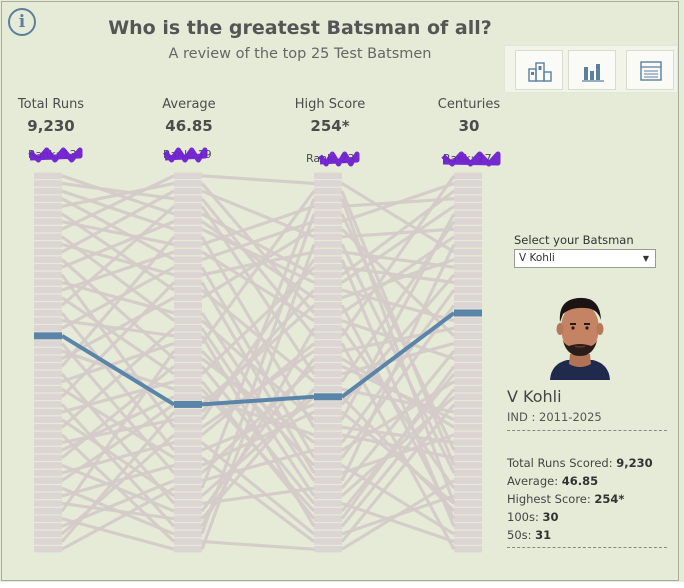  What do you see at coordinates (533, 517) in the screenshot?
I see `stat-hundreds: 100s: 30` at bounding box center [533, 517].